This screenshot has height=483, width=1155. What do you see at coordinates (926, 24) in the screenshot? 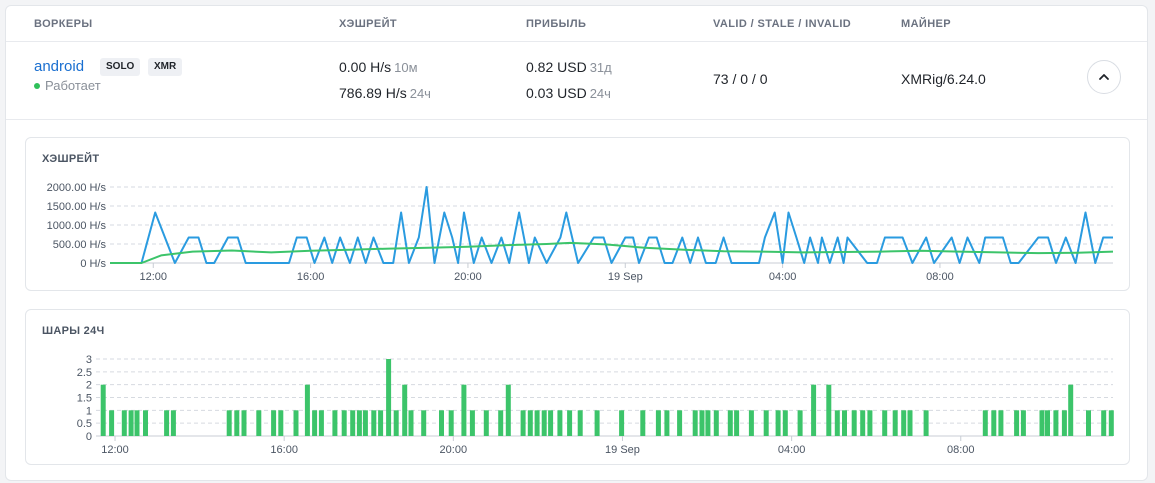
I see `header-miner: МАЙНЕР` at bounding box center [926, 24].